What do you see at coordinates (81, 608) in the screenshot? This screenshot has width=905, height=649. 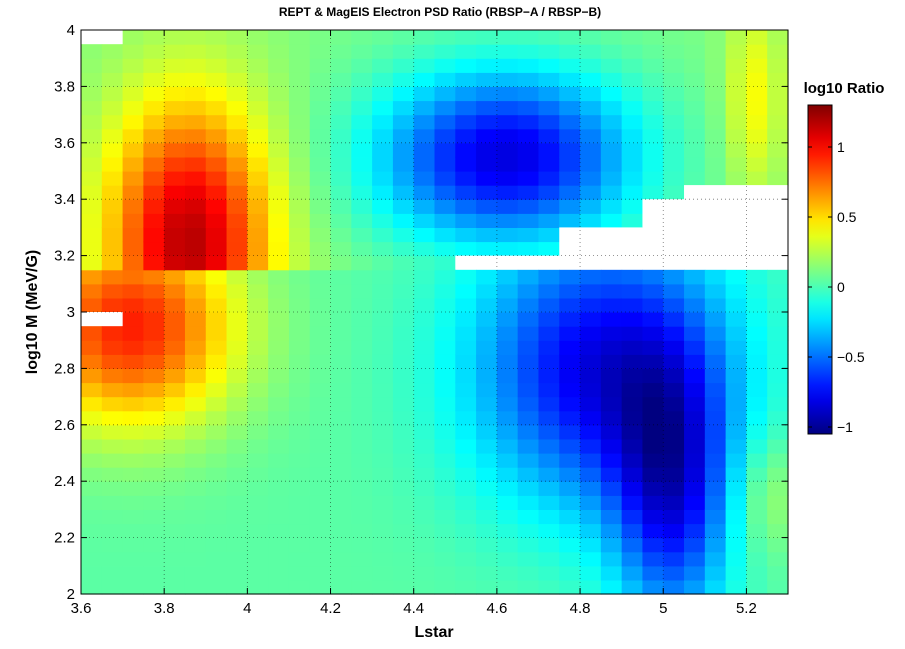 I see `x-tick-label: 3.6` at bounding box center [81, 608].